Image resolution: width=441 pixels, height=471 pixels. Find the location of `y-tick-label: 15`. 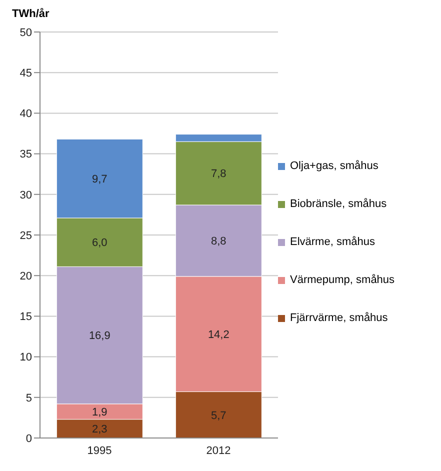

y-tick-label: 15 is located at coordinates (26, 317).